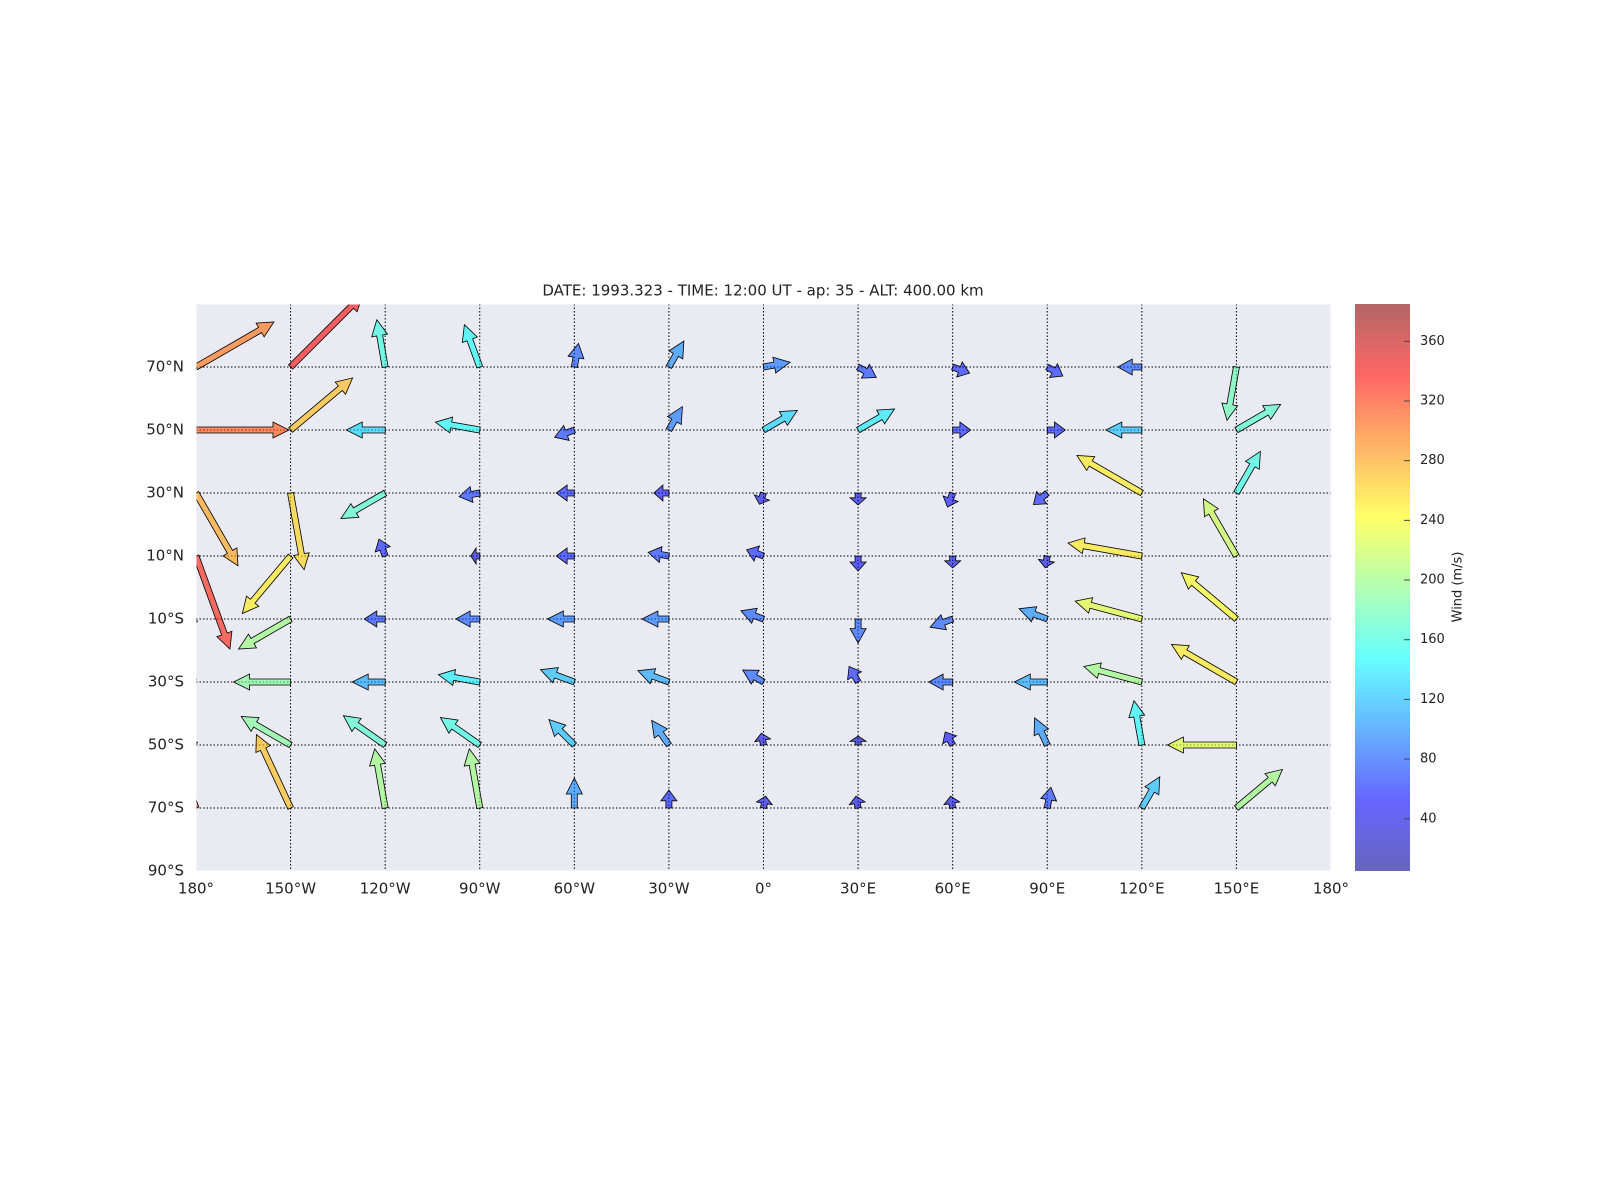  What do you see at coordinates (1432, 520) in the screenshot?
I see `colorbar-tick-label: 240` at bounding box center [1432, 520].